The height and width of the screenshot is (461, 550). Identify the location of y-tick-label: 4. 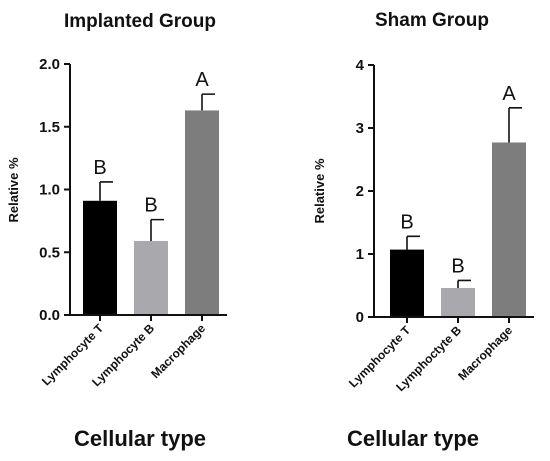
(360, 65).